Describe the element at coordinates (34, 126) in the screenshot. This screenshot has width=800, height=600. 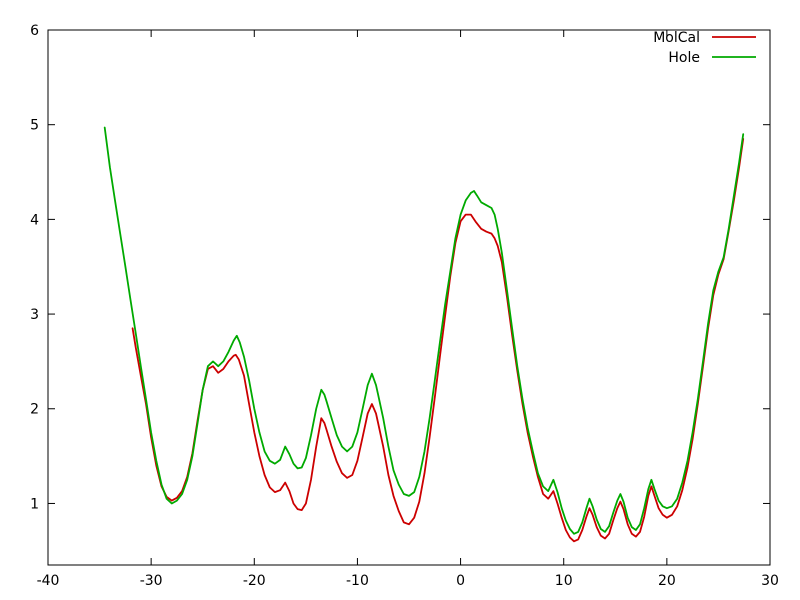
I see `y-tick-label: 5` at that location.